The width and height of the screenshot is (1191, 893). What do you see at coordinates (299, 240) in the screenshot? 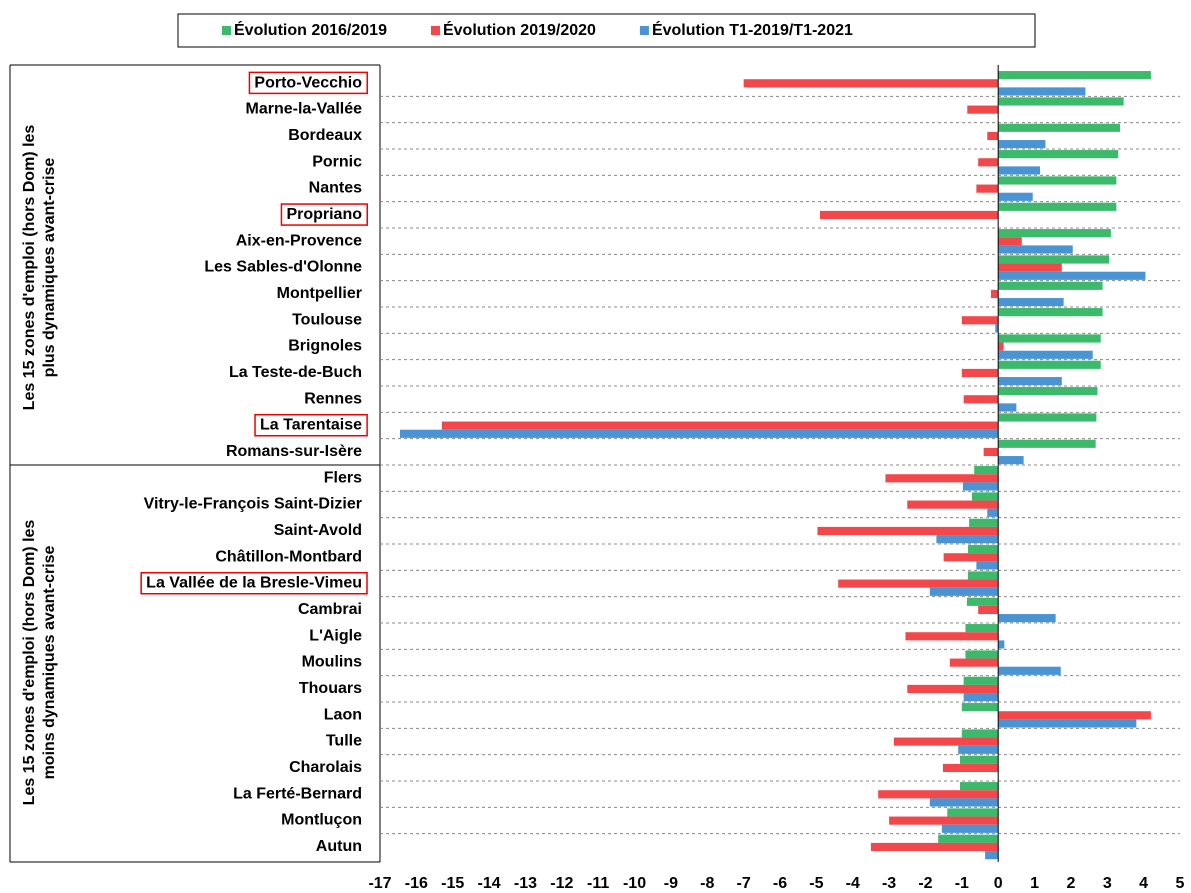
I see `y-tick-label: Aix-en-Provence` at bounding box center [299, 240].